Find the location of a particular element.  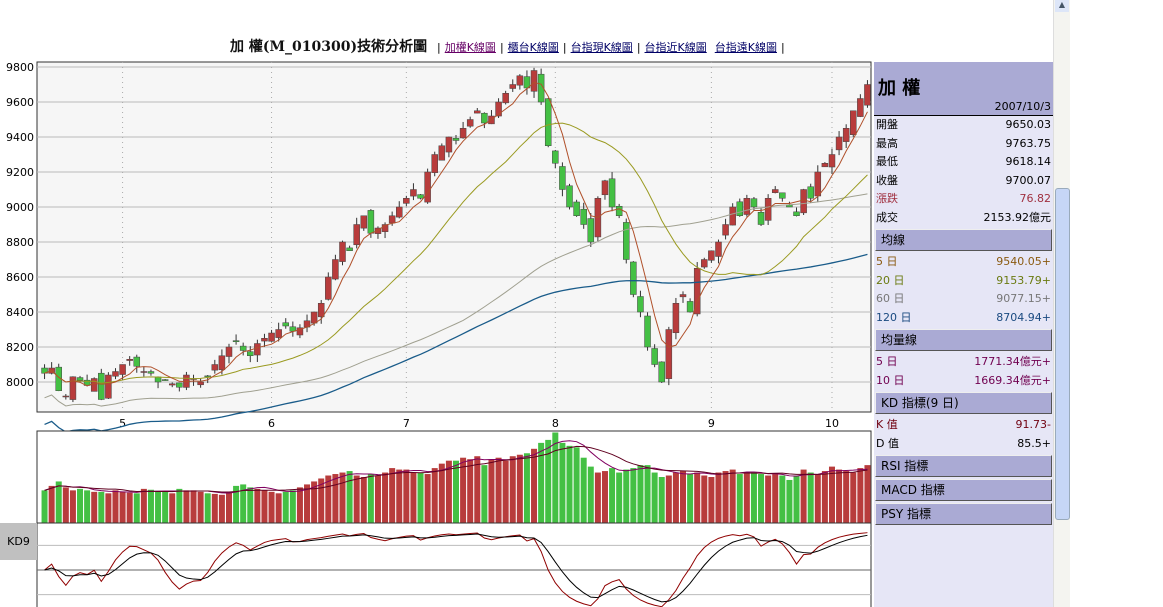

volume-ma10-line is located at coordinates (456, 469).